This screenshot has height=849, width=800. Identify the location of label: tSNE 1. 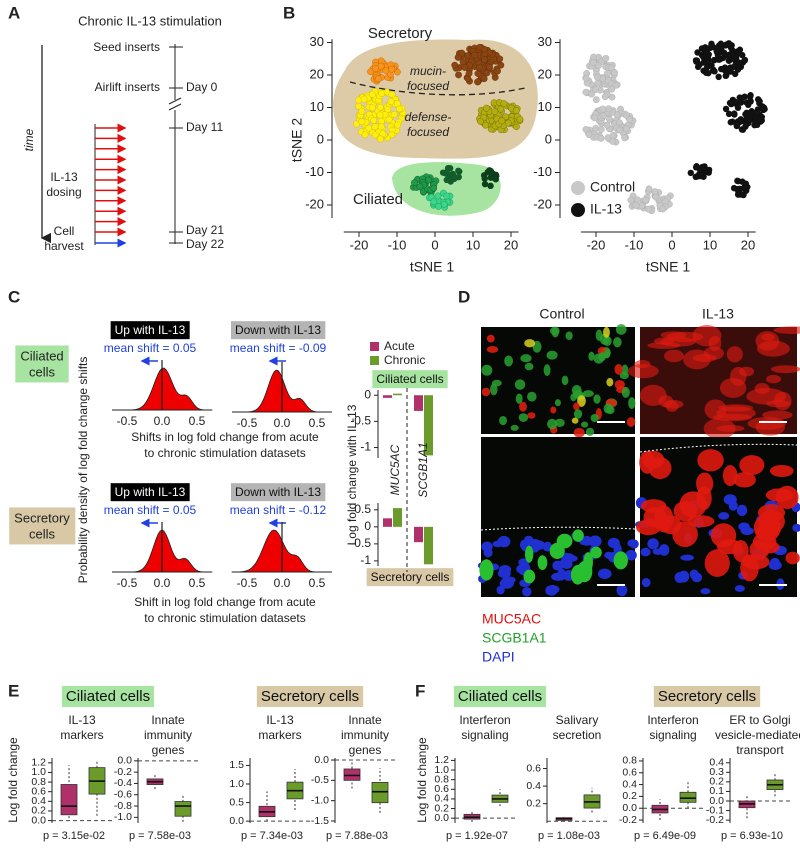
(668, 267).